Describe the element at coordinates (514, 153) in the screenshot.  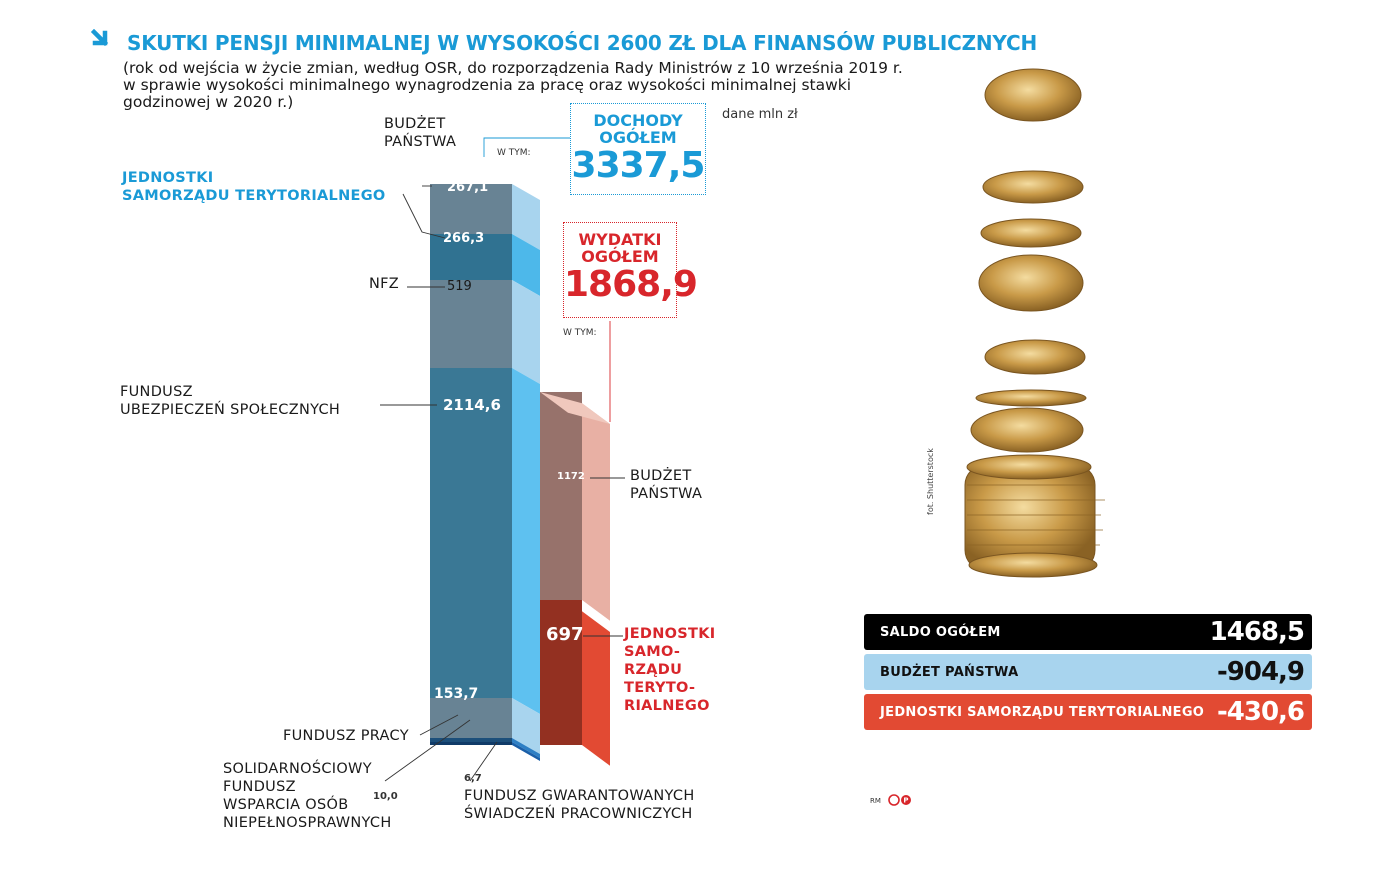
I see `income-w-tym: W TYM:` at that location.